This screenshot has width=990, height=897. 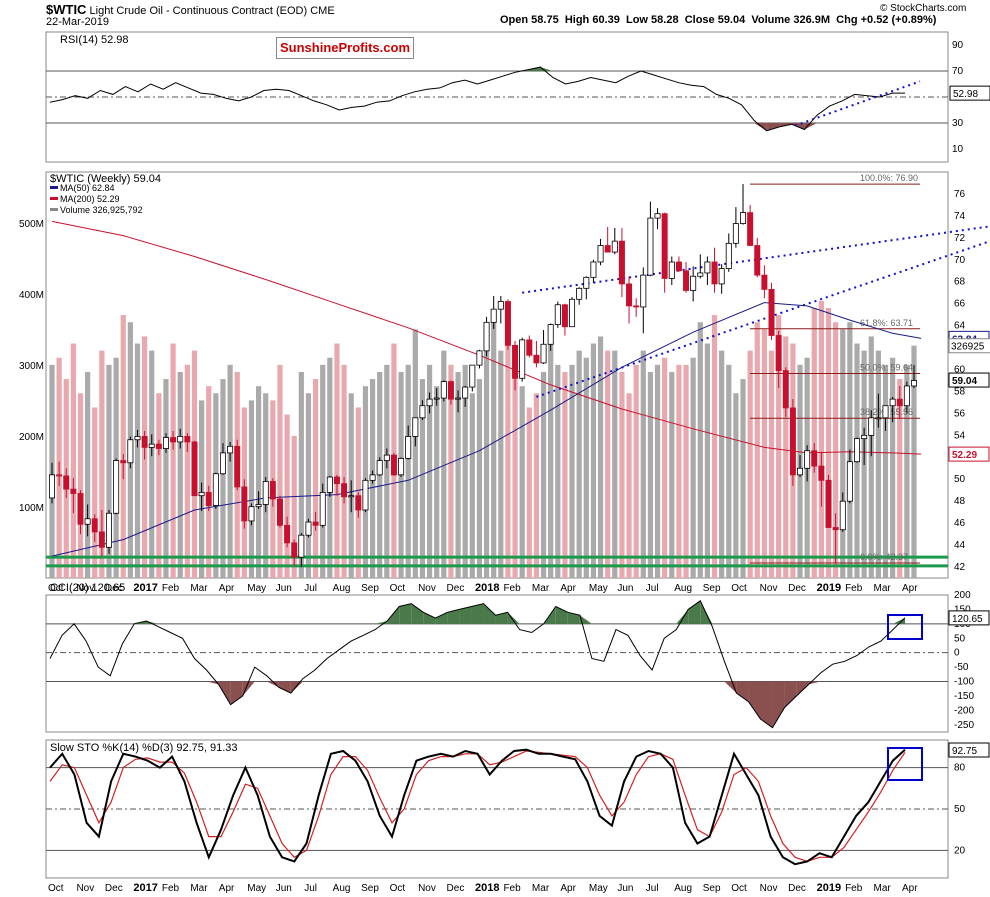 What do you see at coordinates (398, 588) in the screenshot?
I see `price-x-label: Oct` at bounding box center [398, 588].